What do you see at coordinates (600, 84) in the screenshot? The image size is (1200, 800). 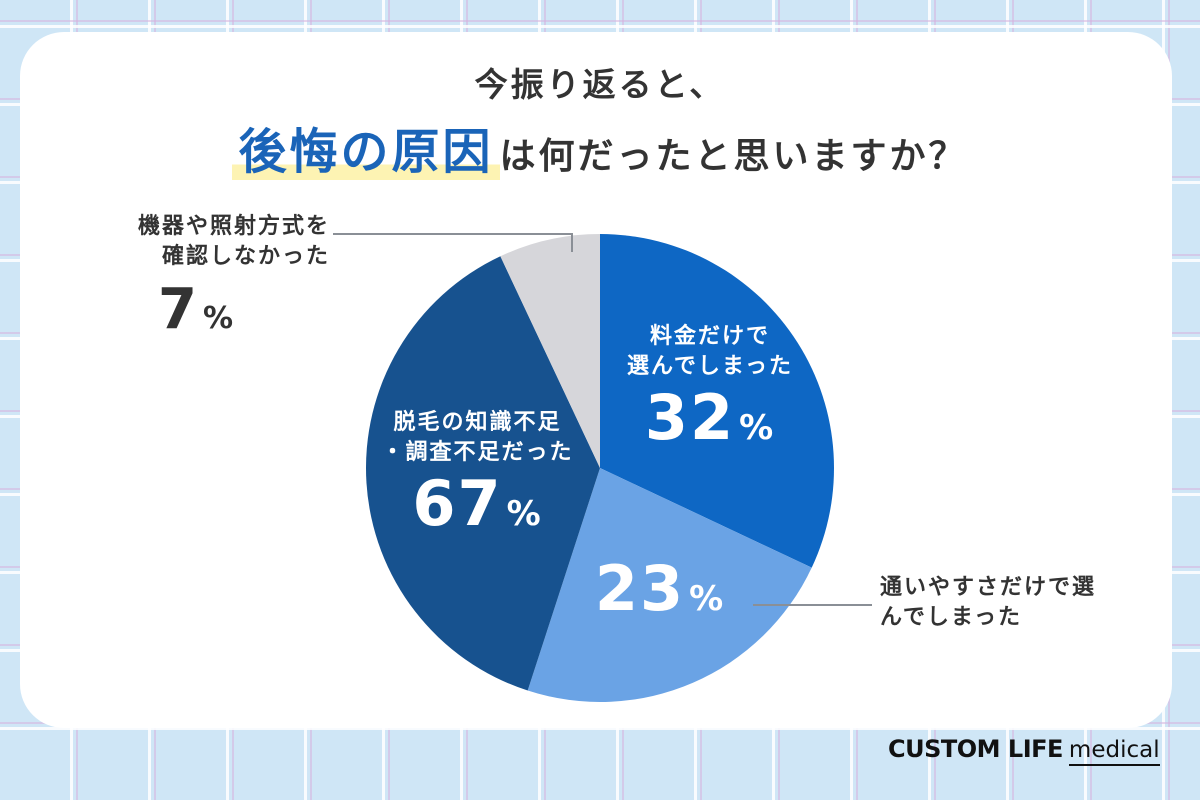 I see `title-line-1: 今振り返ると、` at bounding box center [600, 84].